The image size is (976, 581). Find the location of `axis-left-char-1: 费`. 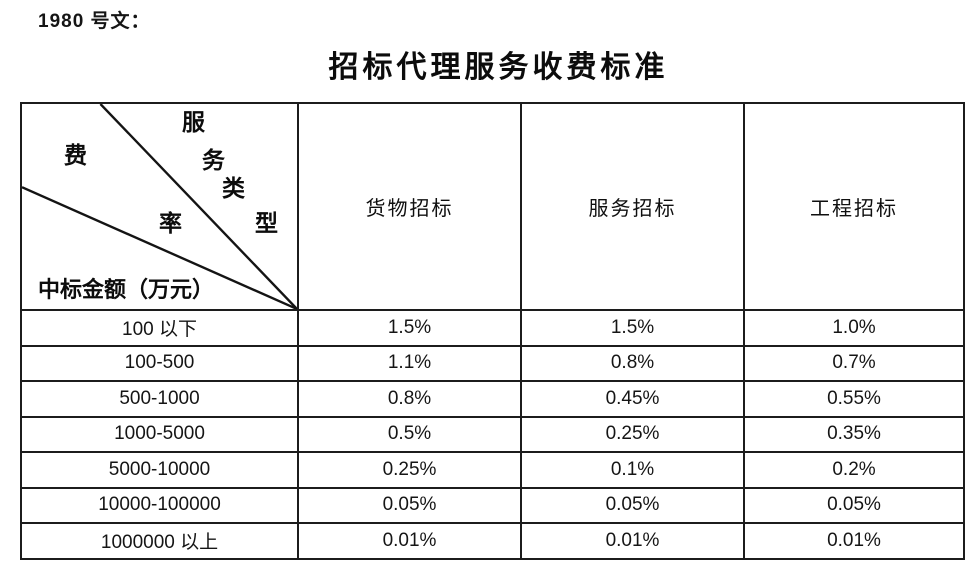

axis-left-char-1: 费 is located at coordinates (75, 155).